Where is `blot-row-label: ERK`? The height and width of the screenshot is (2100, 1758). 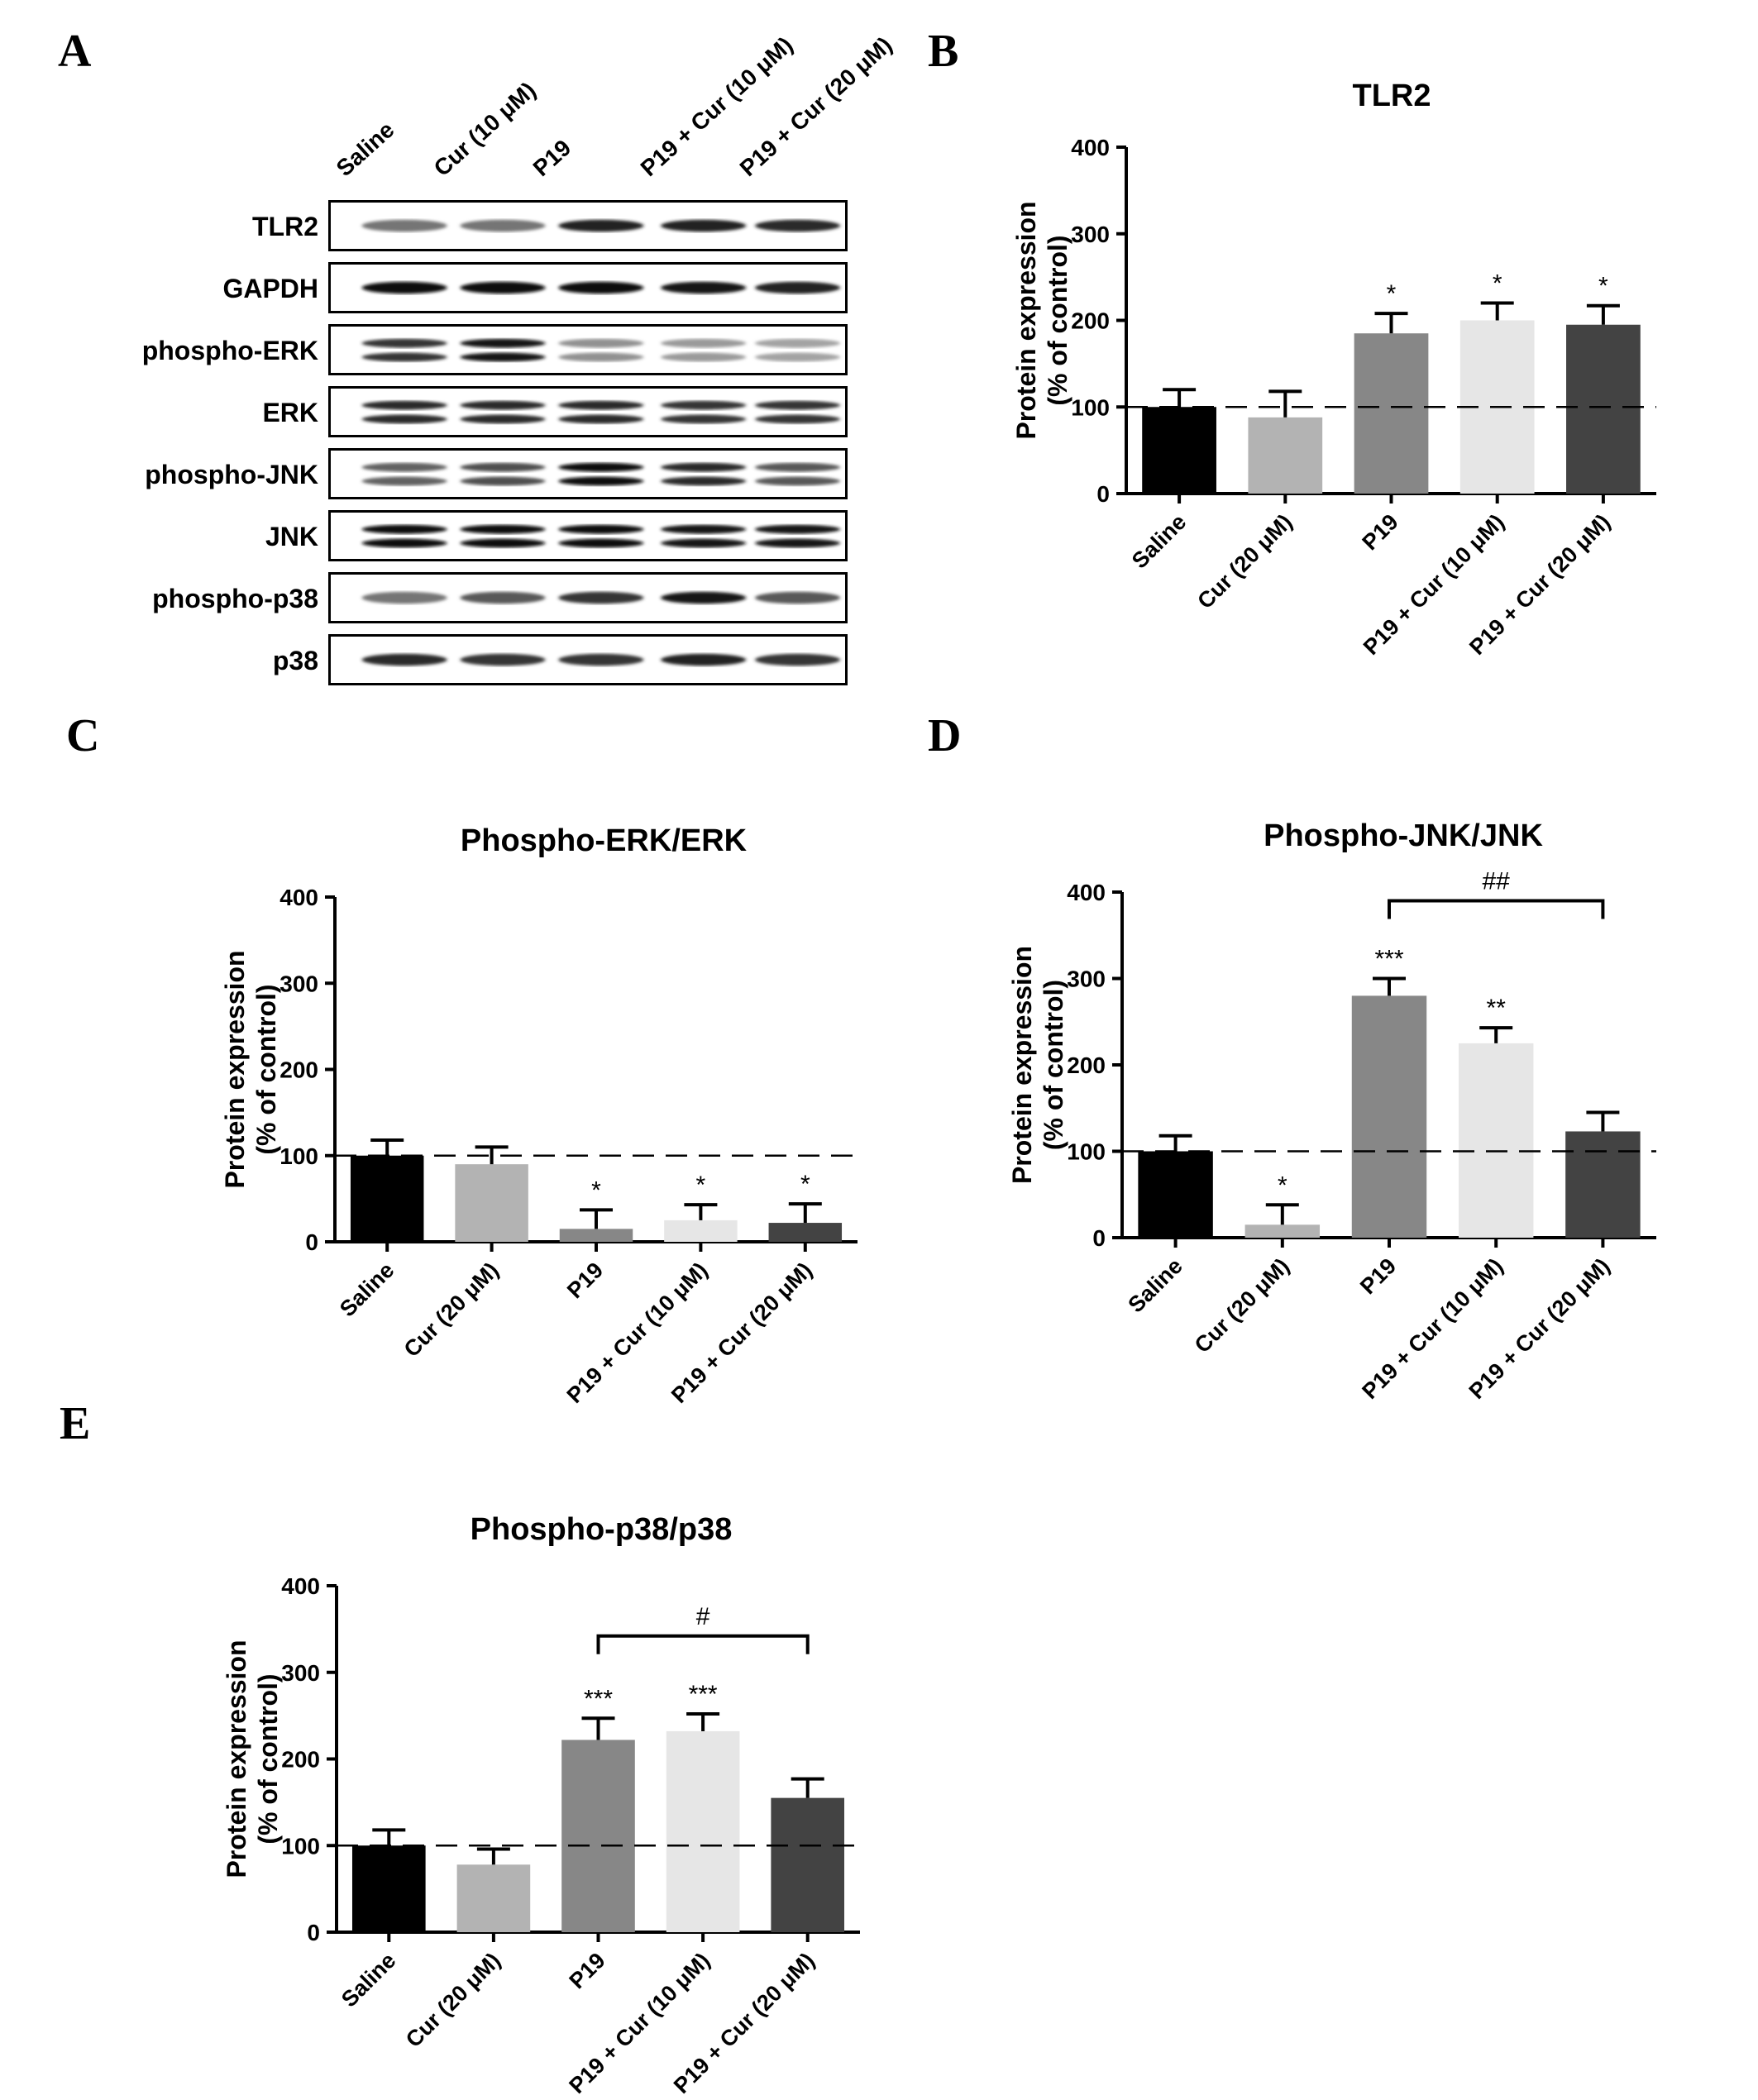 blot-row-label: ERK is located at coordinates (290, 412).